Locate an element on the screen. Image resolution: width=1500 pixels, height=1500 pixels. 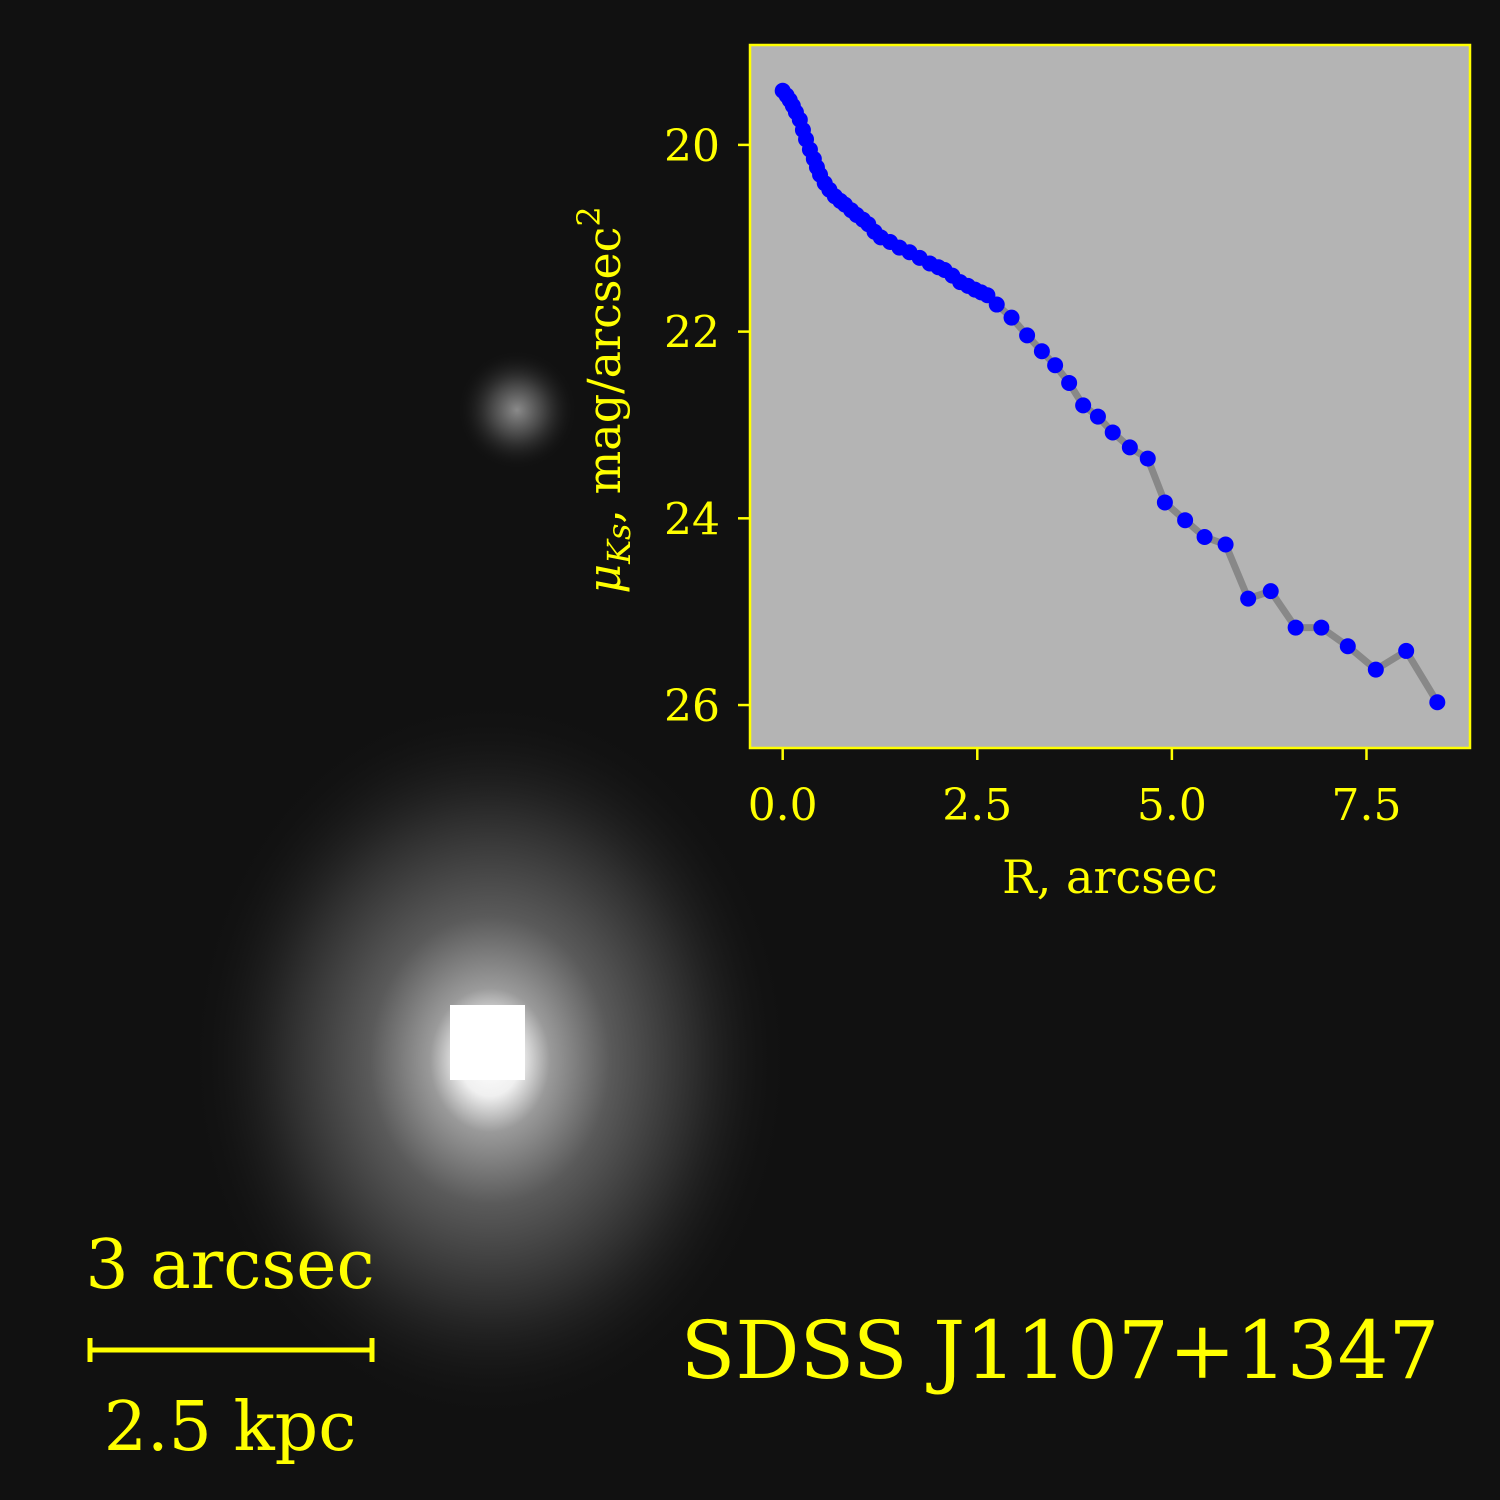
y-tick-label: 22 is located at coordinates (692, 333).